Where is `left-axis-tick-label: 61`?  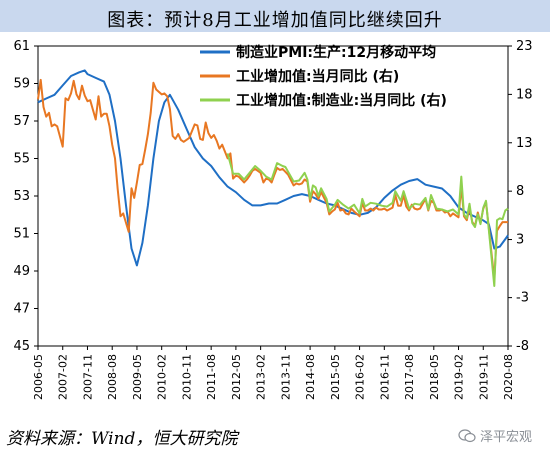
left-axis-tick-label: 61 is located at coordinates (21, 46).